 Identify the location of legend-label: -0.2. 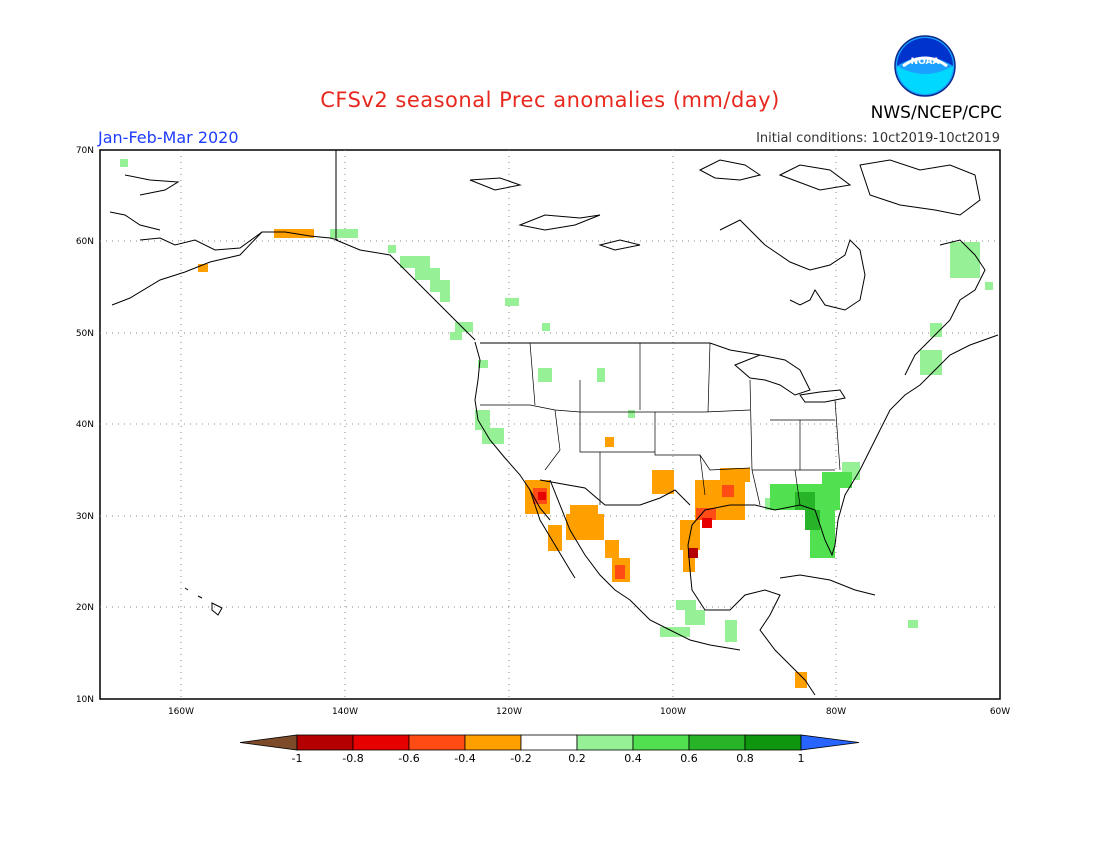
(520, 758).